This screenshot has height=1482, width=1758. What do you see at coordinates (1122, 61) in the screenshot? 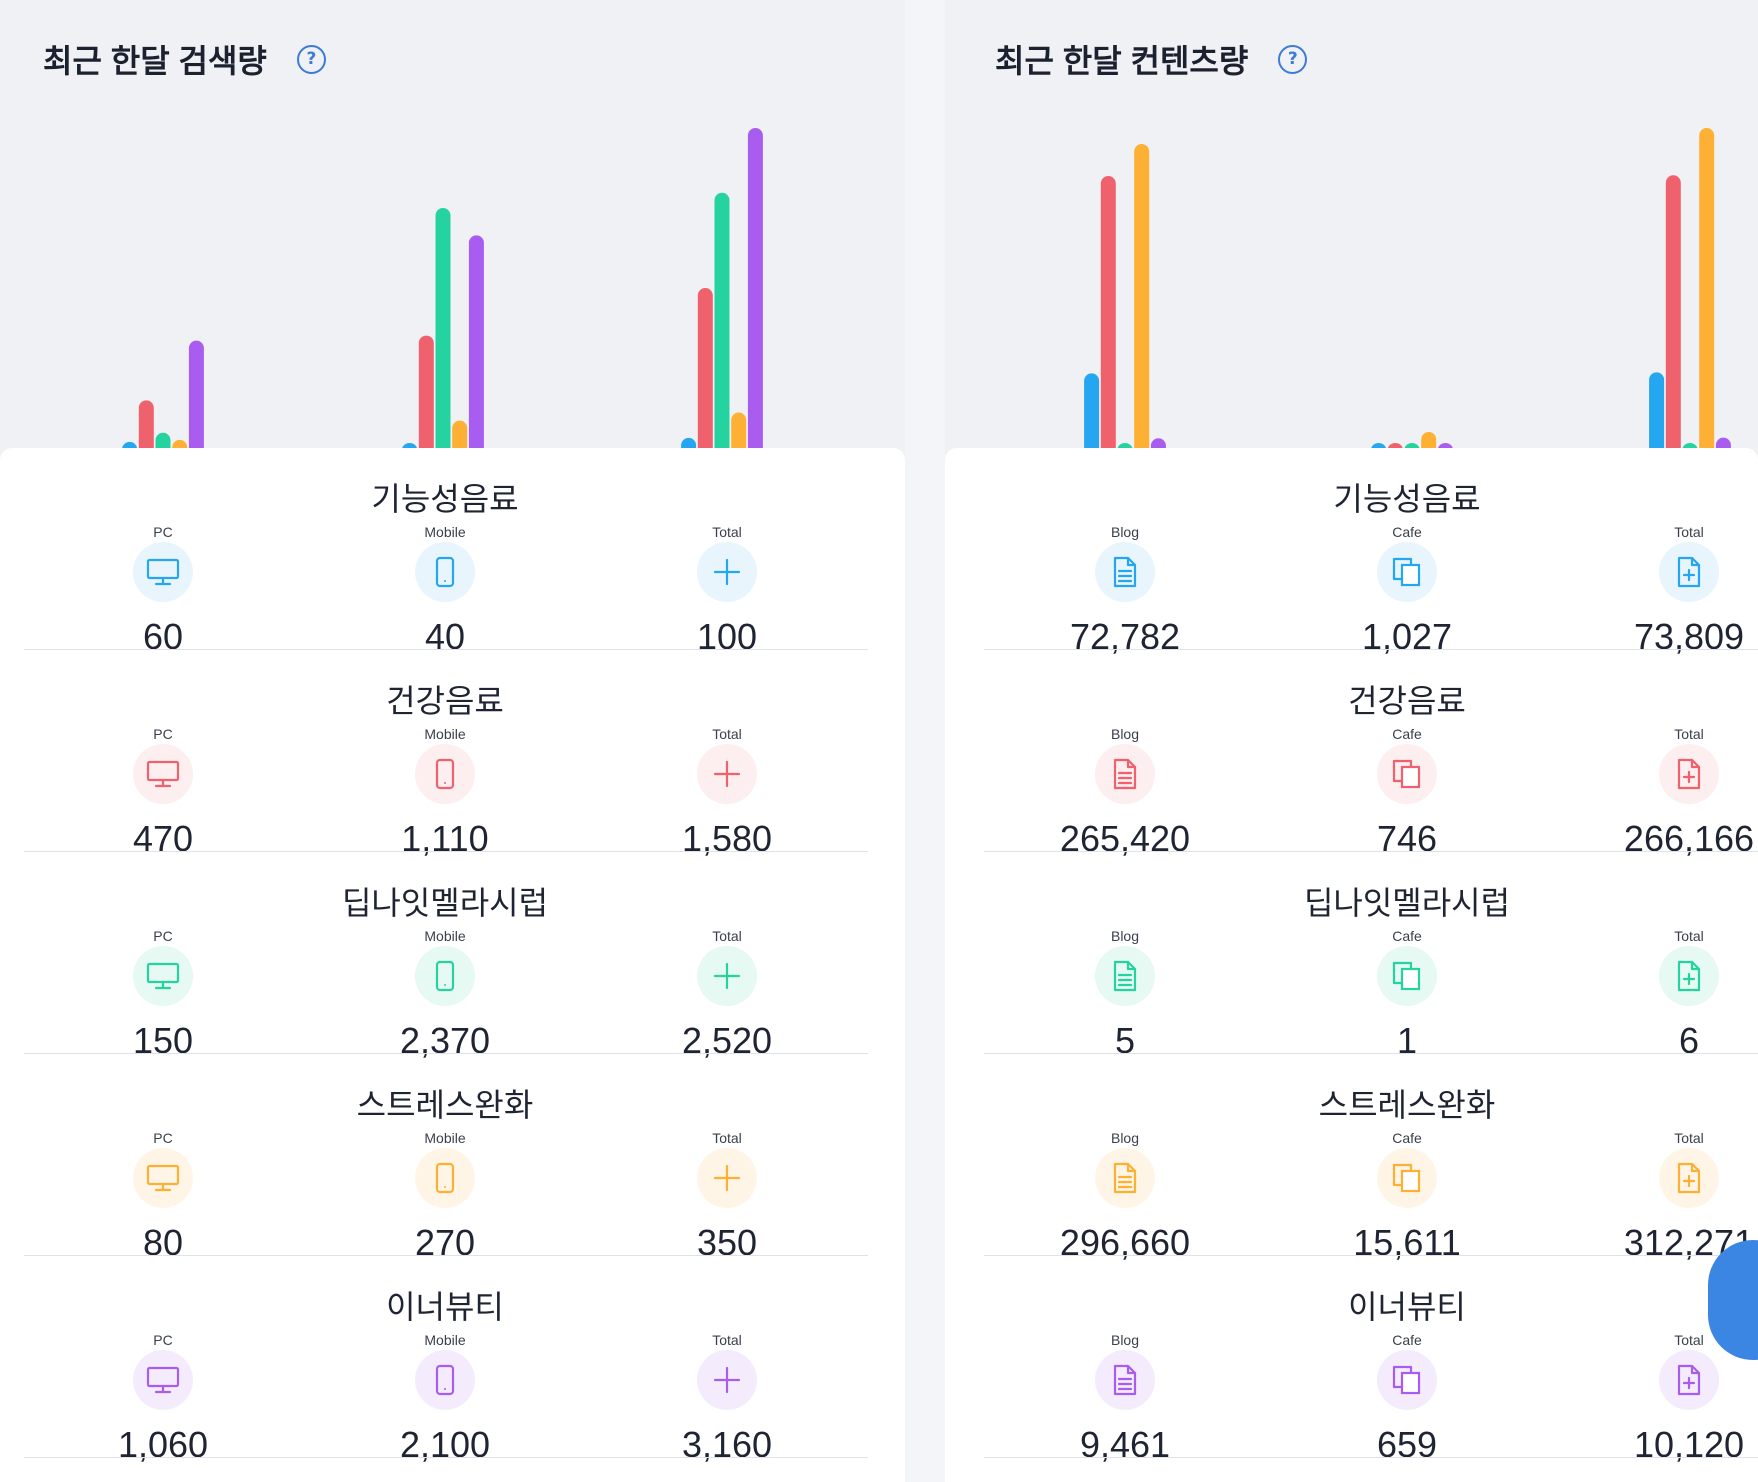
I see `content-panel-title-text: 최근 한달 컨텐츠량` at bounding box center [1122, 61].